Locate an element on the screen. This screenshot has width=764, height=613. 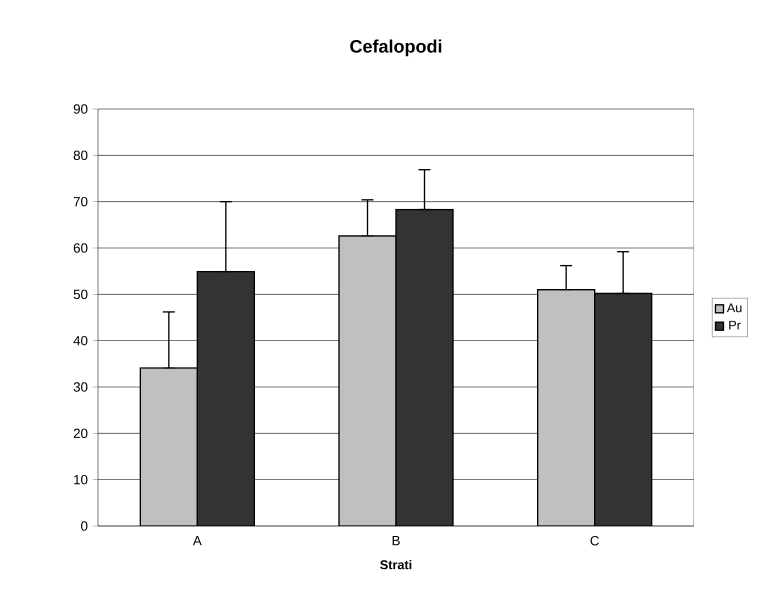
y-tick-label: 30 is located at coordinates (81, 387).